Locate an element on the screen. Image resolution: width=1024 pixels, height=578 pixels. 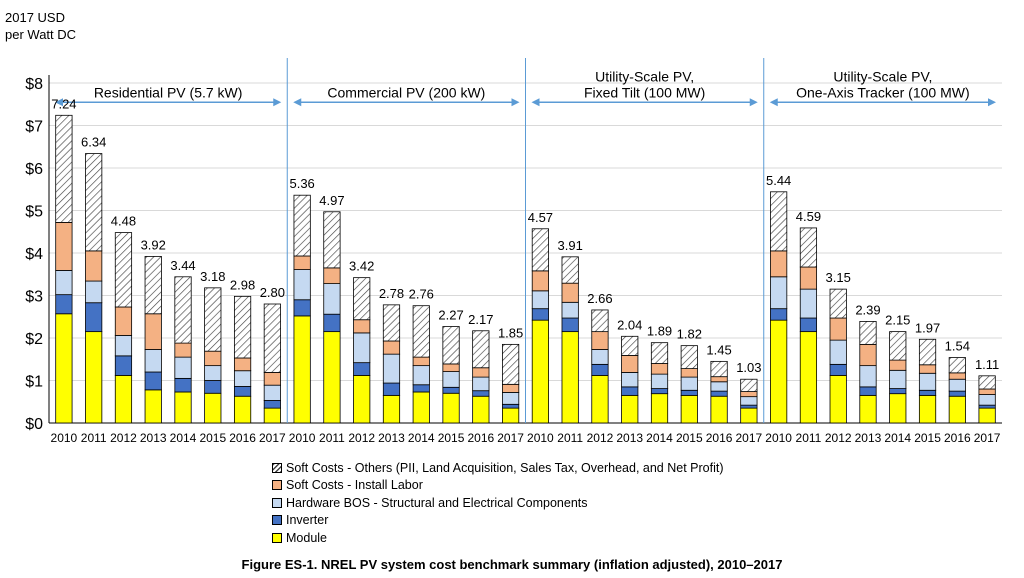
y-tick-label: $5 is located at coordinates (34, 212).